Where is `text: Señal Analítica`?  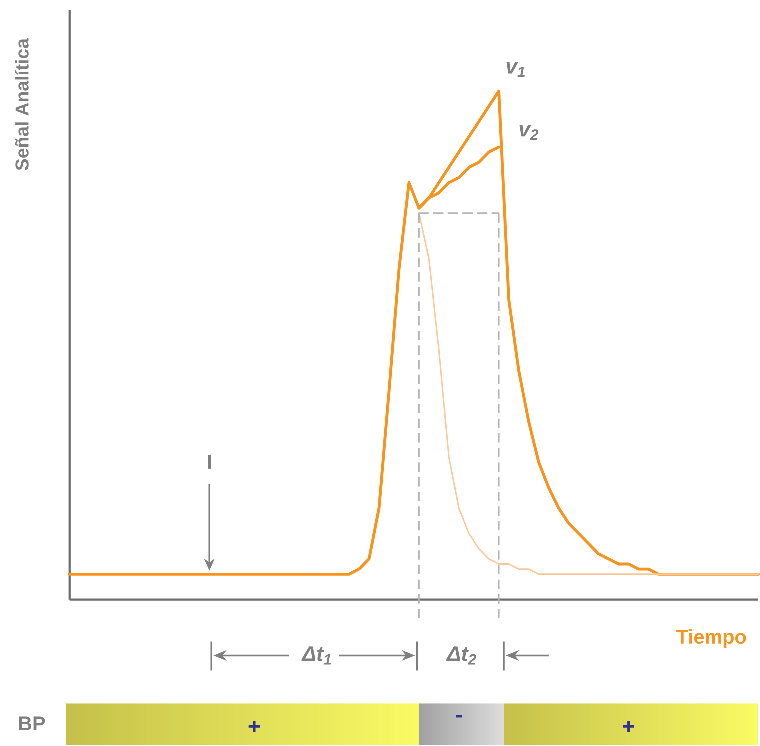 text: Señal Analítica is located at coordinates (22, 104).